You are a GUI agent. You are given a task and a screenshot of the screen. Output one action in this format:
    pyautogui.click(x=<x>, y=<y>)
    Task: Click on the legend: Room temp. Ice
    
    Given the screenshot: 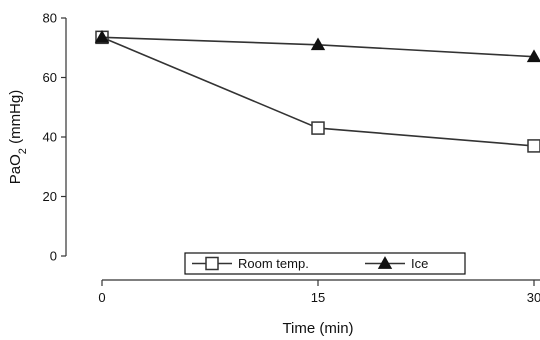 What is the action you would take?
    pyautogui.click(x=325, y=263)
    